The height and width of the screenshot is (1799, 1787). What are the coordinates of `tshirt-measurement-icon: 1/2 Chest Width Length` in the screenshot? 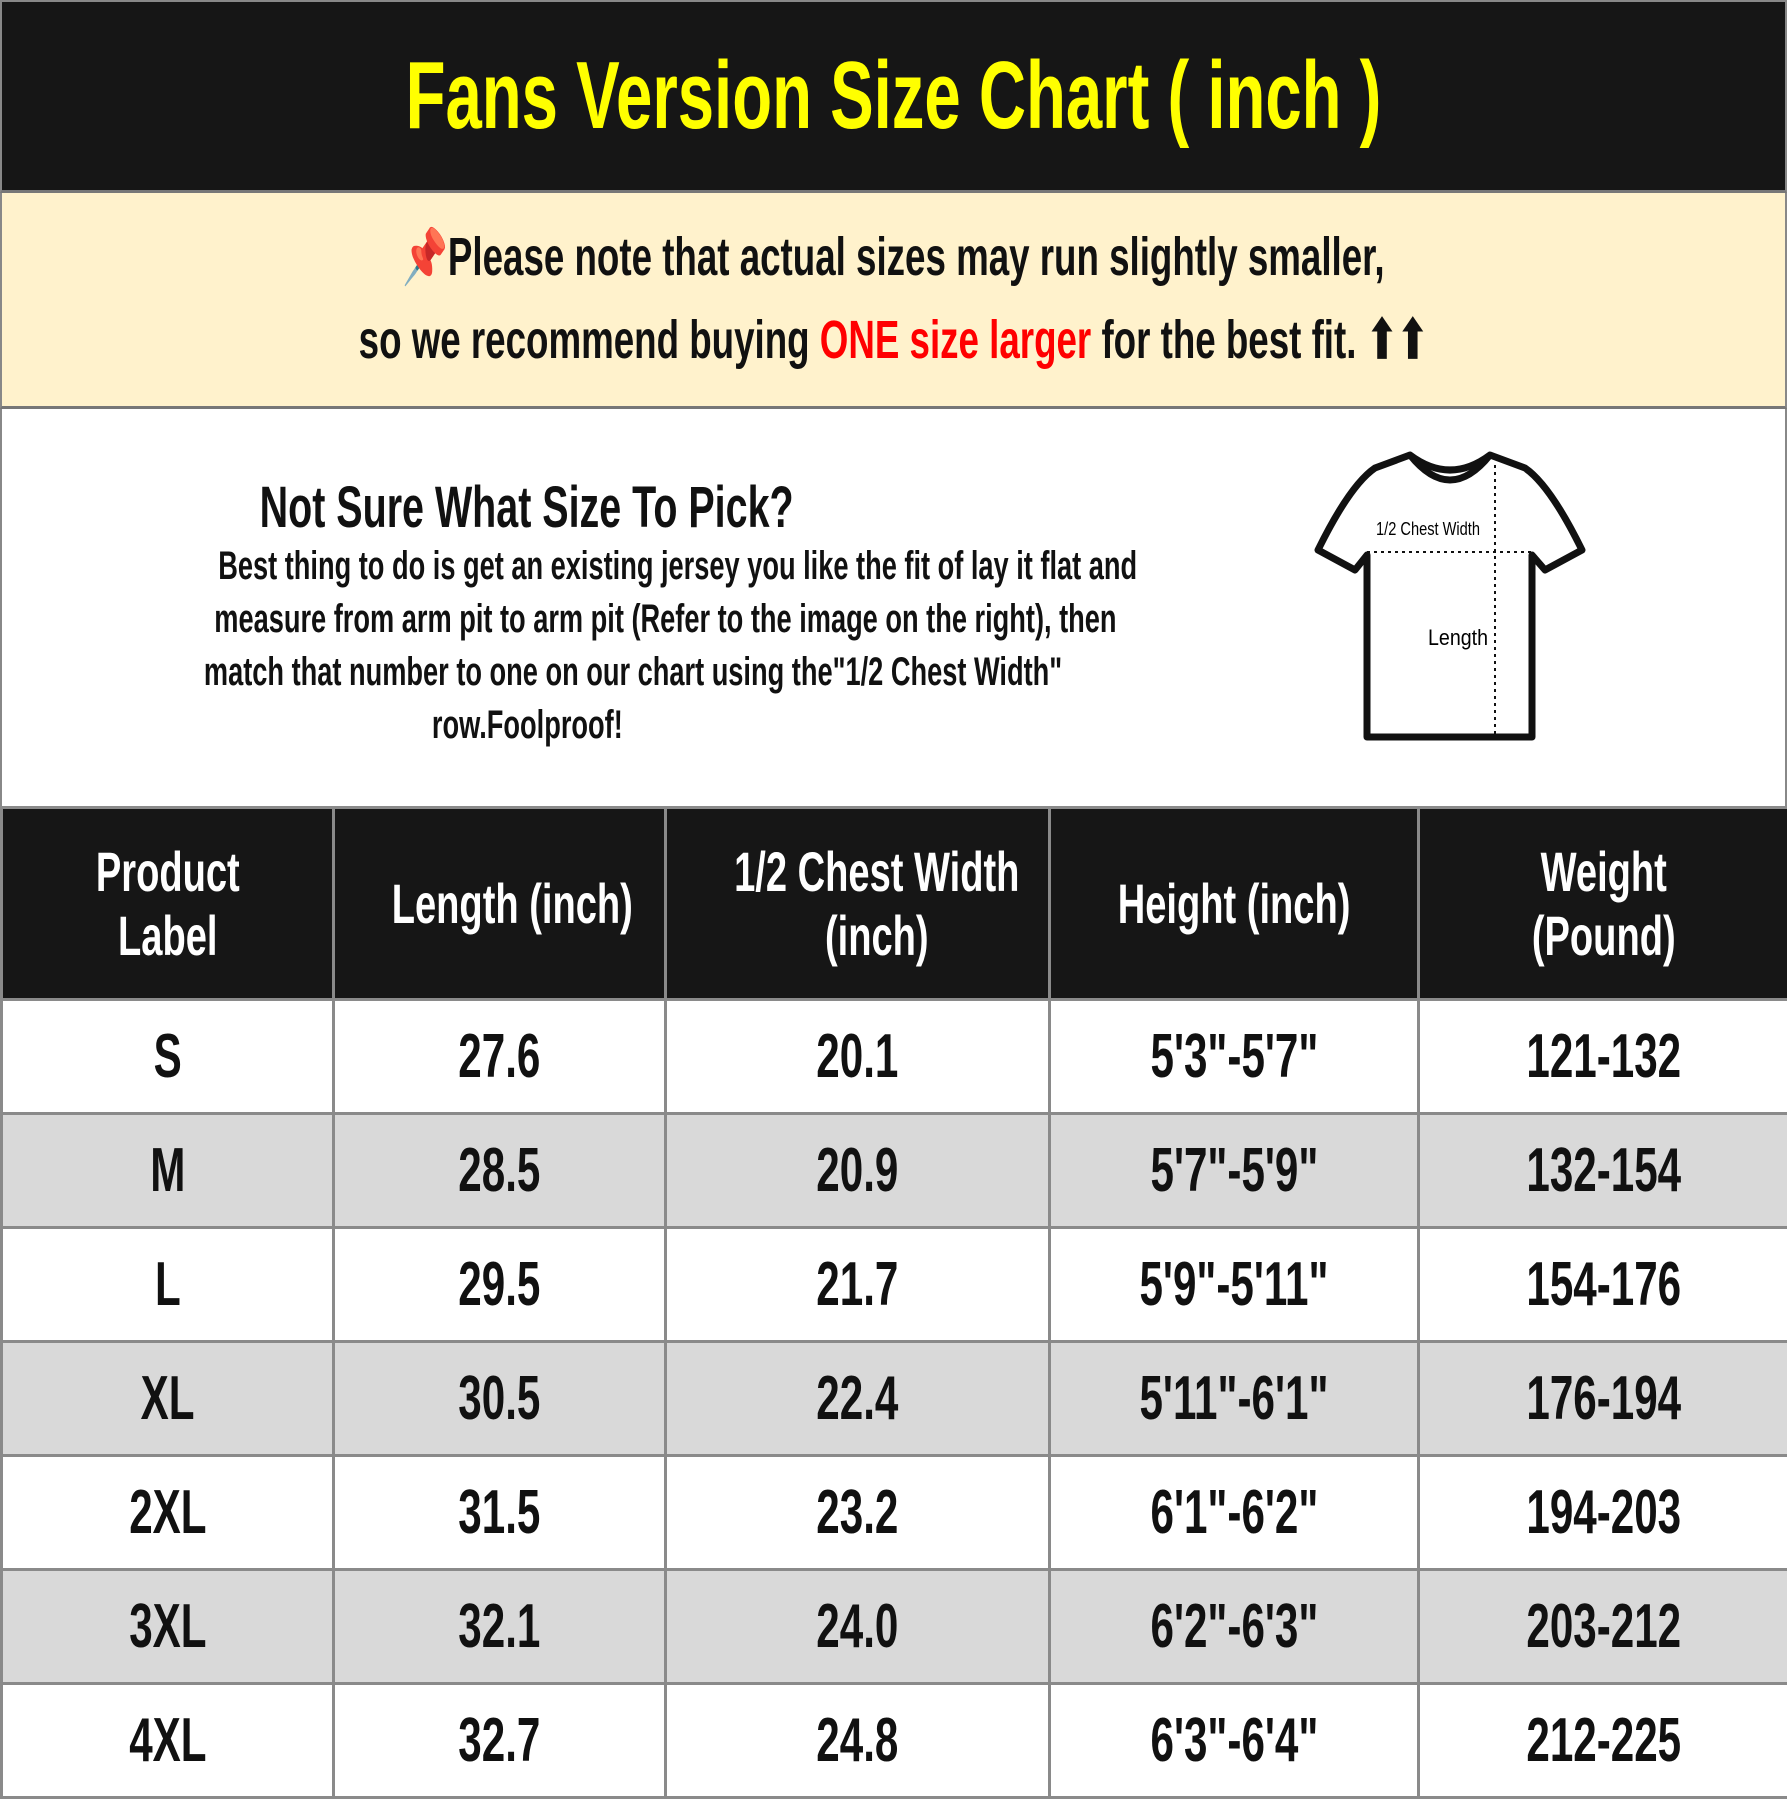 It's located at (1450, 595).